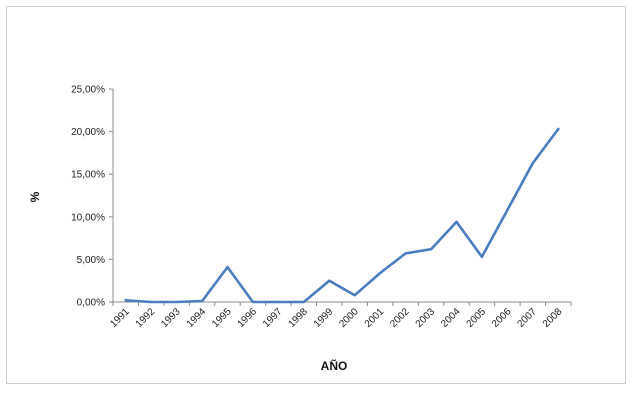  What do you see at coordinates (298, 318) in the screenshot?
I see `x-tick-label: 1998` at bounding box center [298, 318].